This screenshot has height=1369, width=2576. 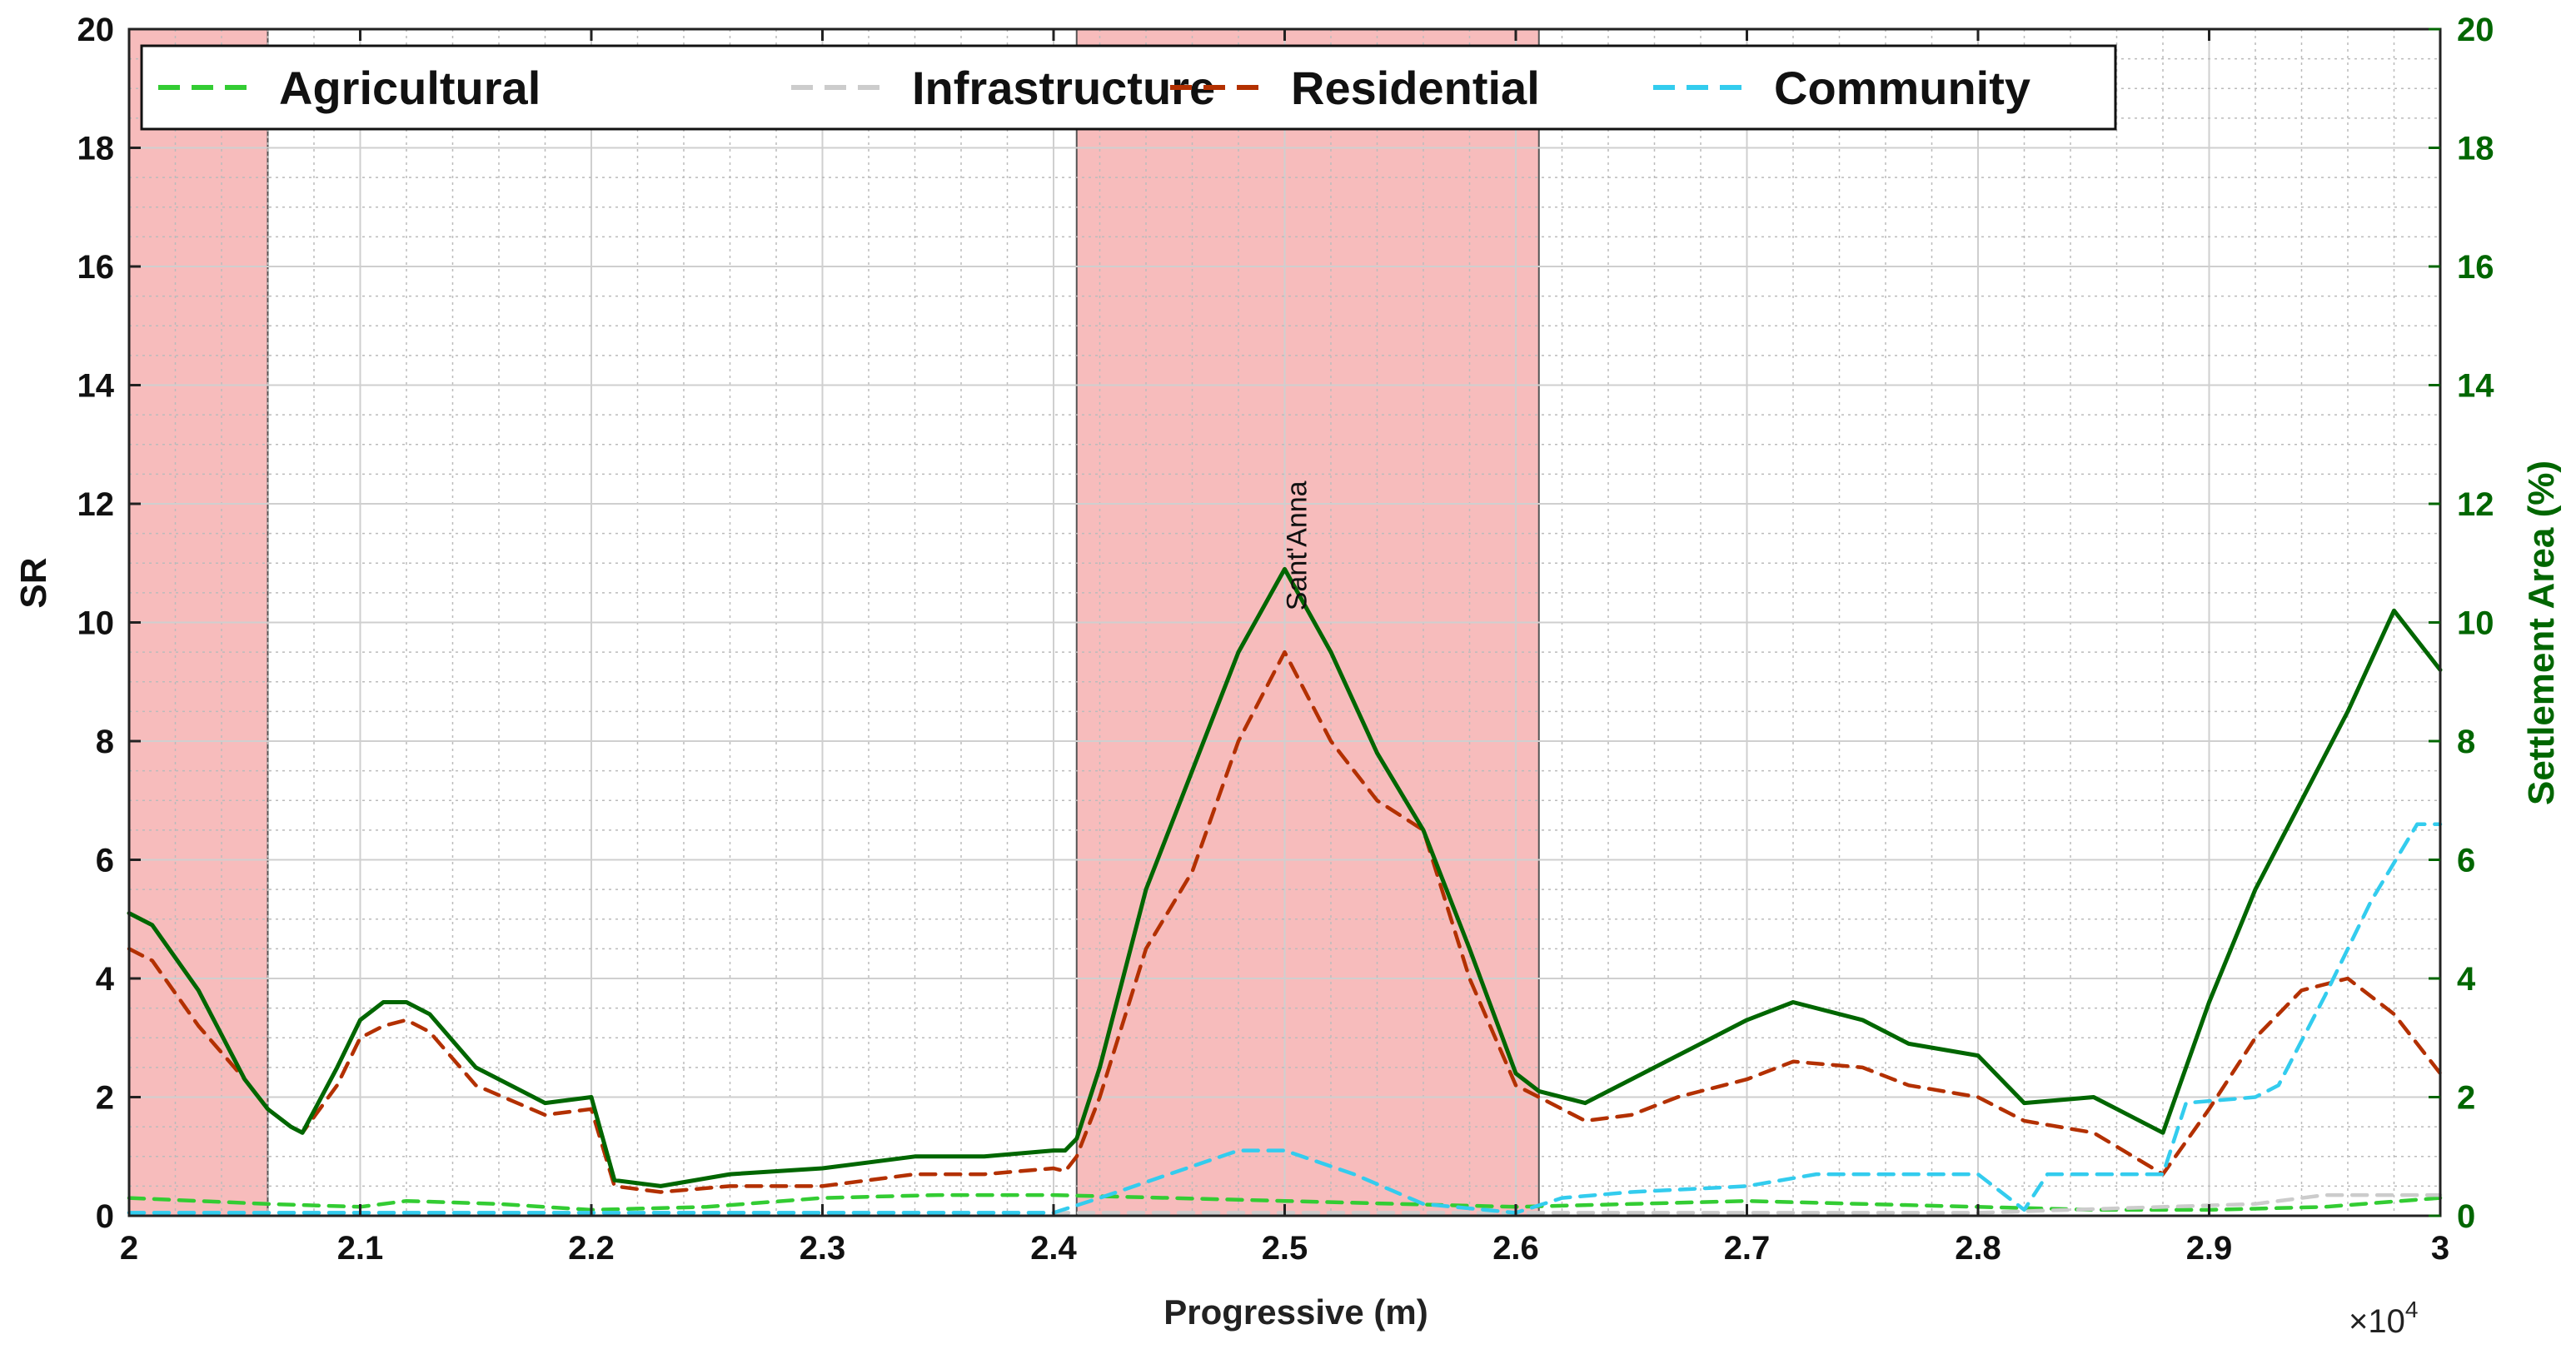 I want to click on x-tick-label: 2.2, so click(x=591, y=1248).